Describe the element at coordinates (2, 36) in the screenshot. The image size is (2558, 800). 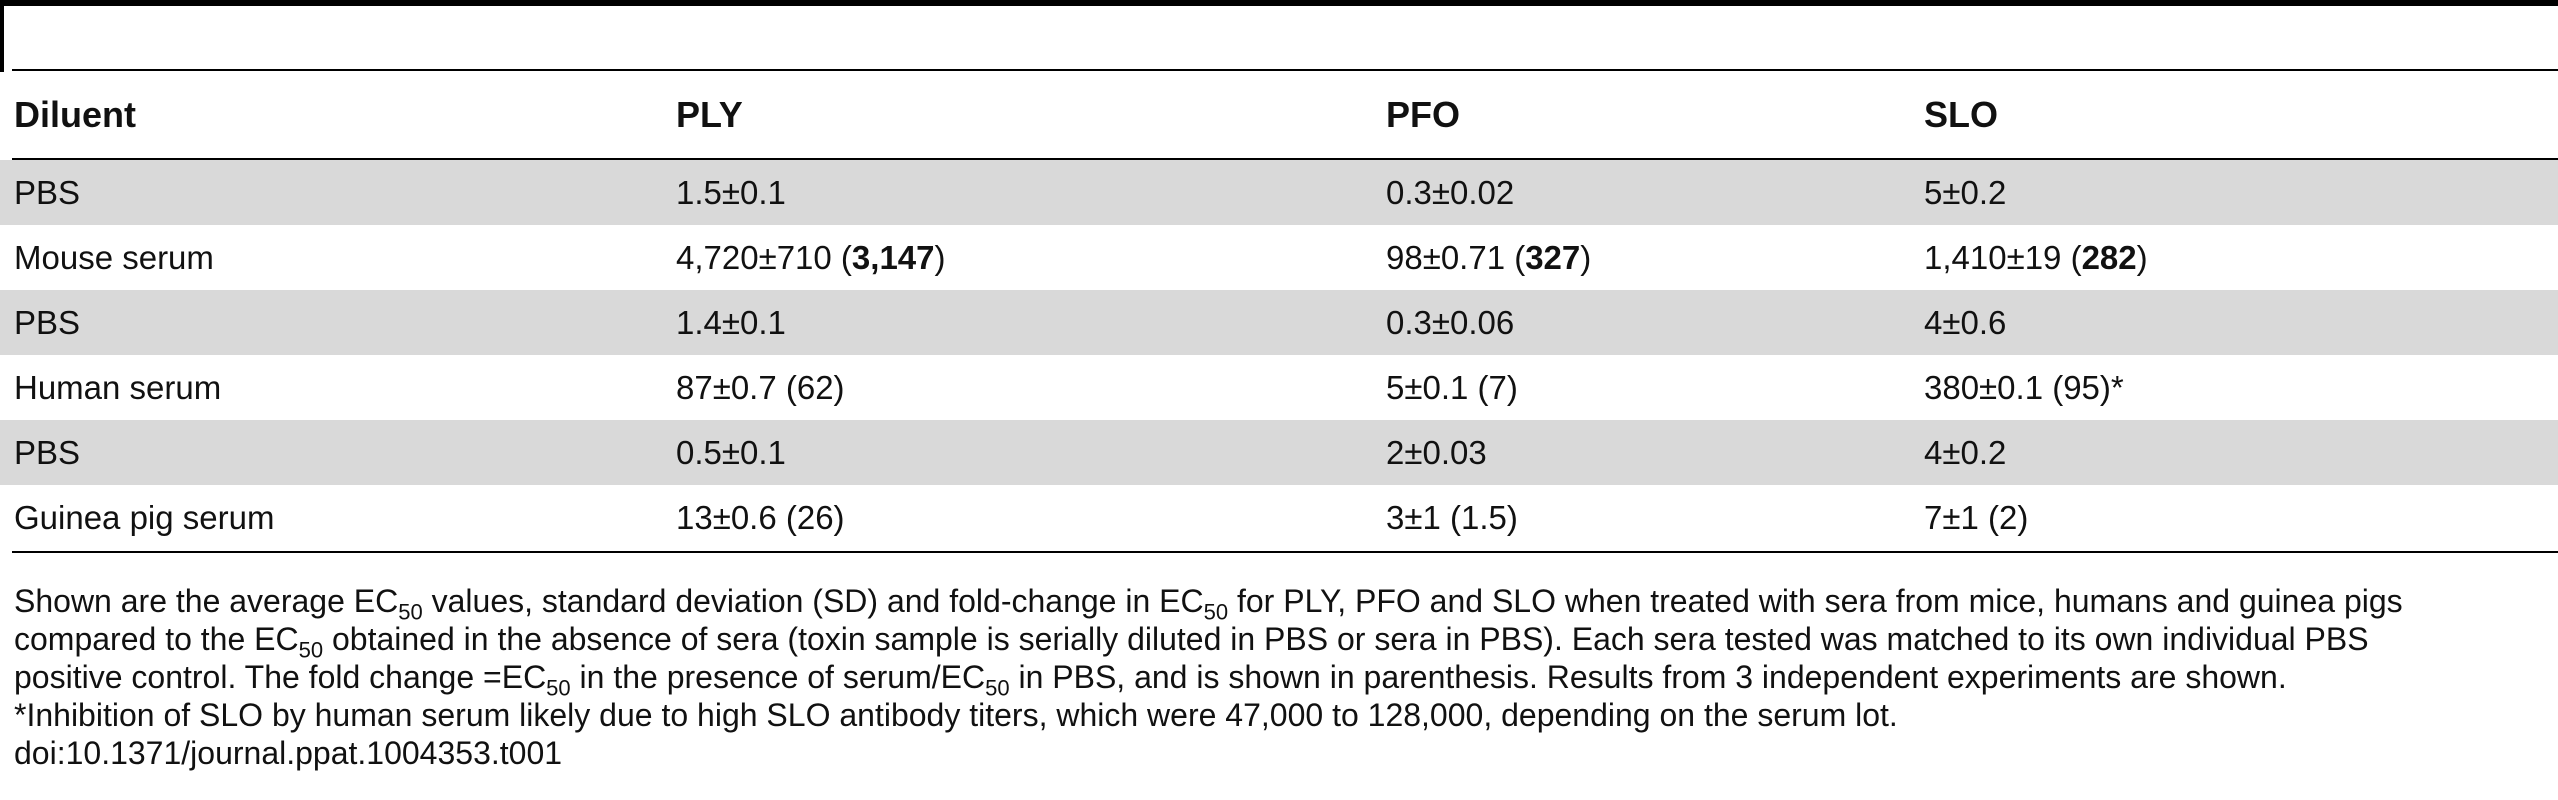
I see `left-border-tick` at that location.